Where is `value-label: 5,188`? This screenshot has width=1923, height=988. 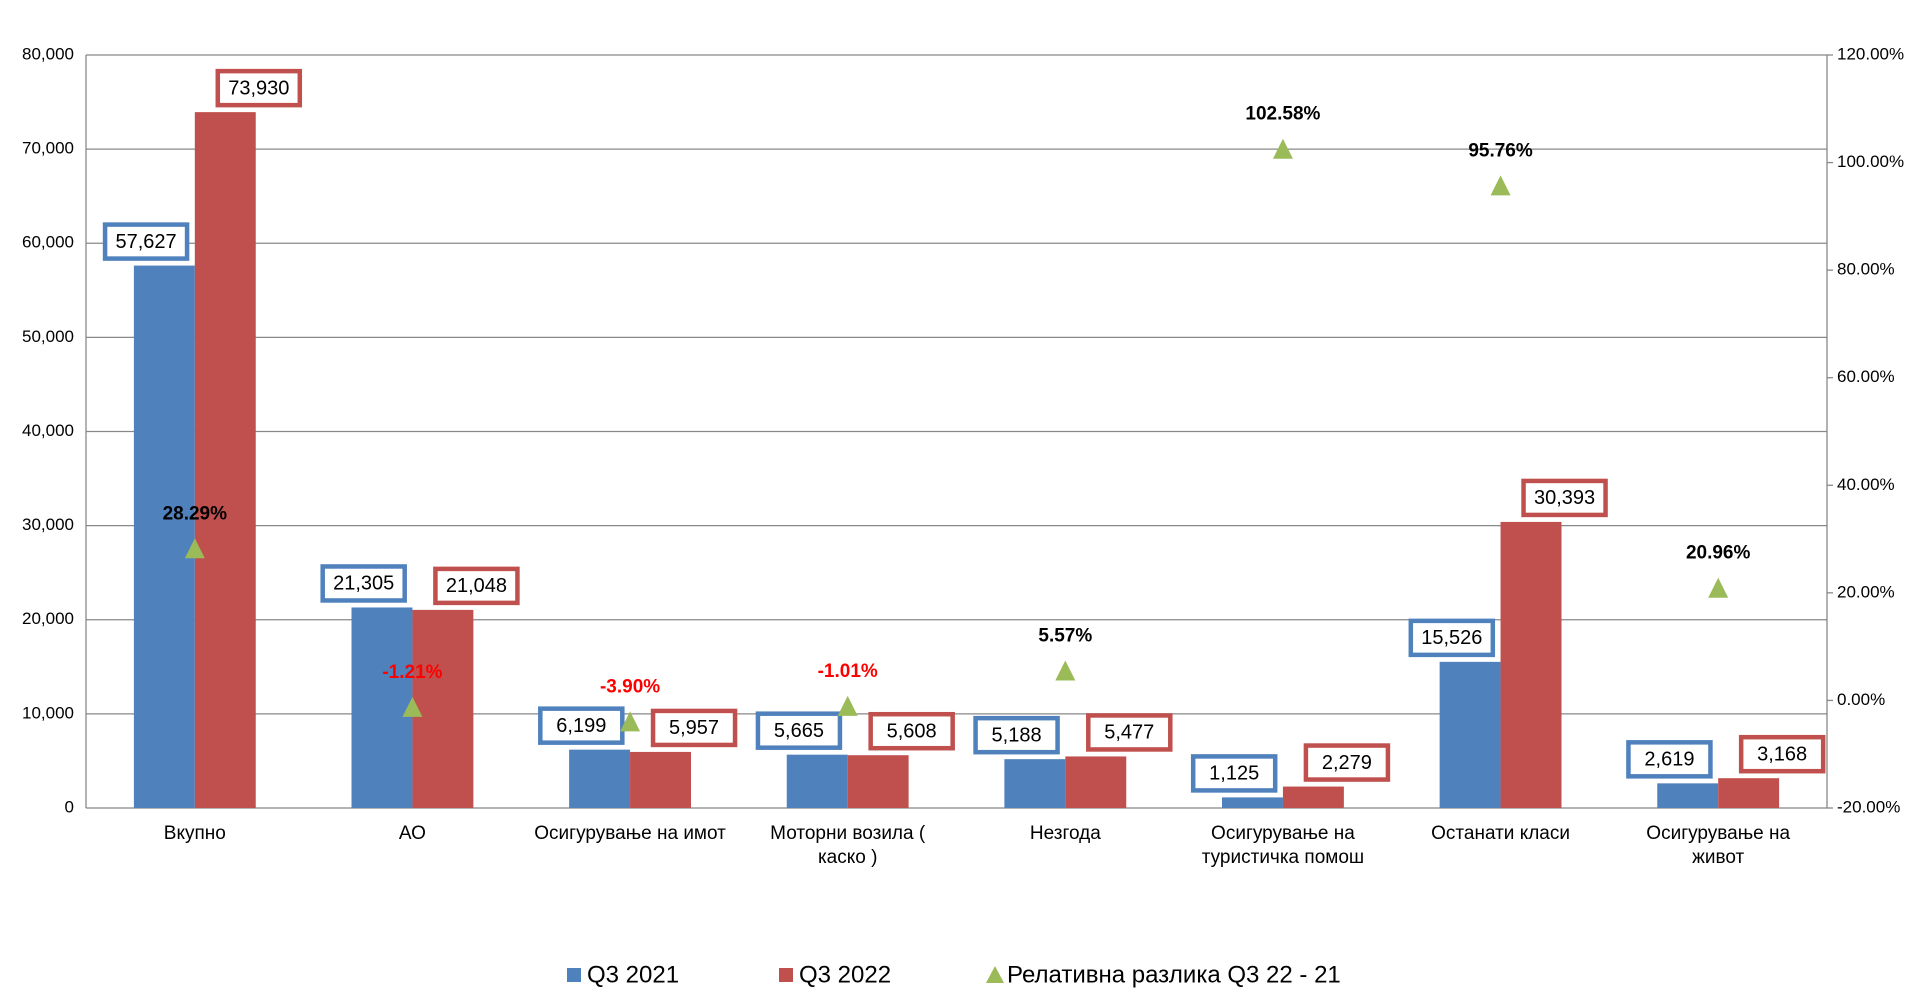 value-label: 5,188 is located at coordinates (1017, 735).